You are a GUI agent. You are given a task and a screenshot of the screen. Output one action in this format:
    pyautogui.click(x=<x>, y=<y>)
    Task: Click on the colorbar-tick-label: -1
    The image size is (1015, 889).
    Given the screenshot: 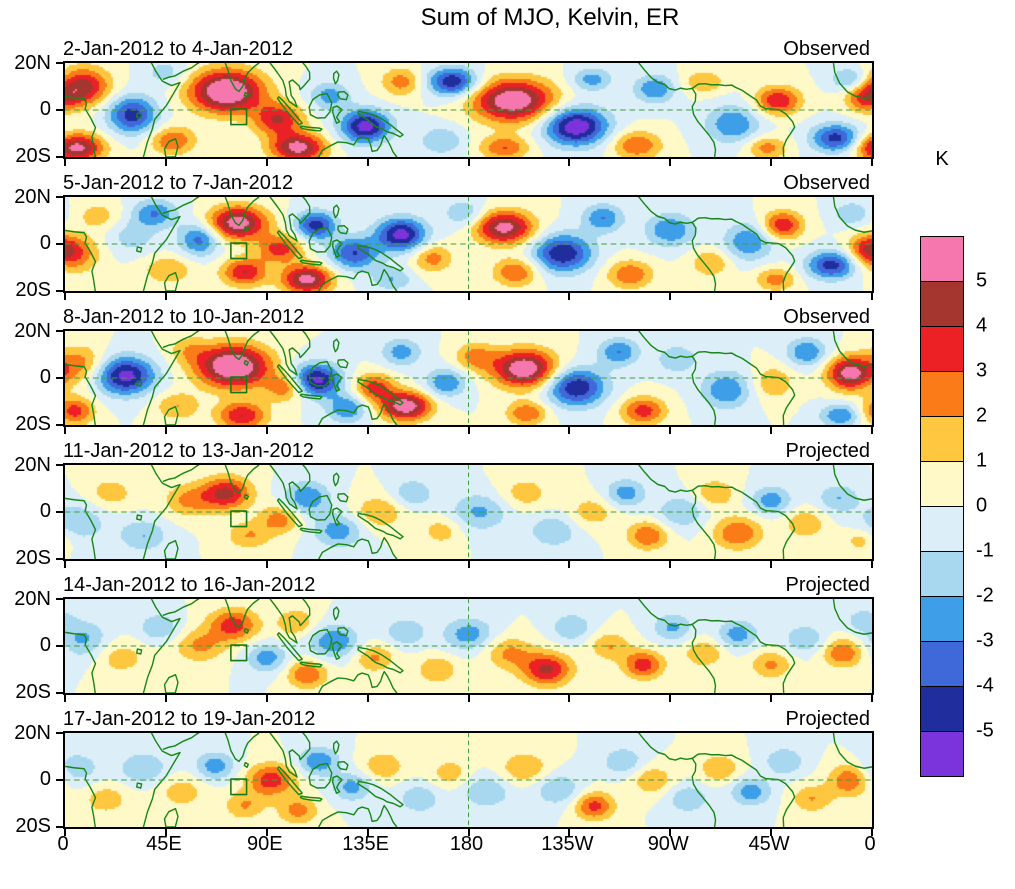 What is the action you would take?
    pyautogui.click(x=985, y=550)
    